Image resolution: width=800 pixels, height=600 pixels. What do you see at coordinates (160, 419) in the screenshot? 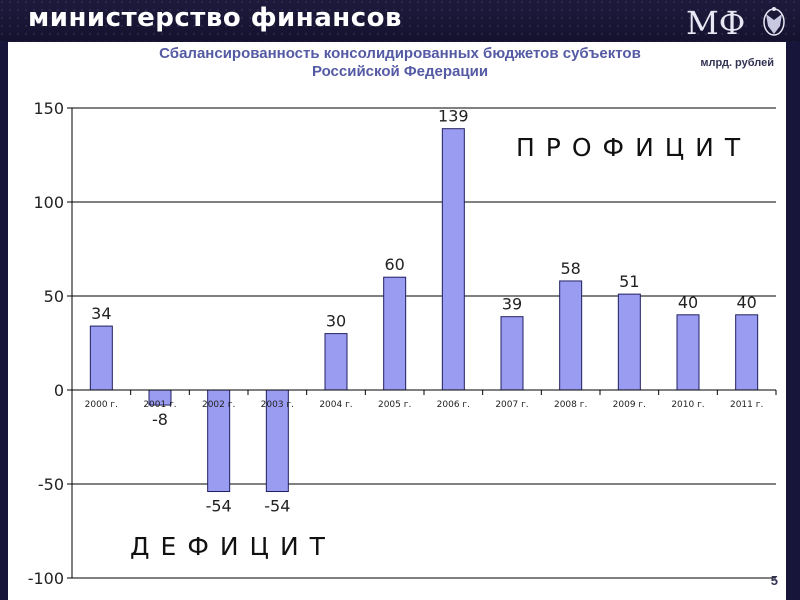
I see `data-label: -8` at bounding box center [160, 419].